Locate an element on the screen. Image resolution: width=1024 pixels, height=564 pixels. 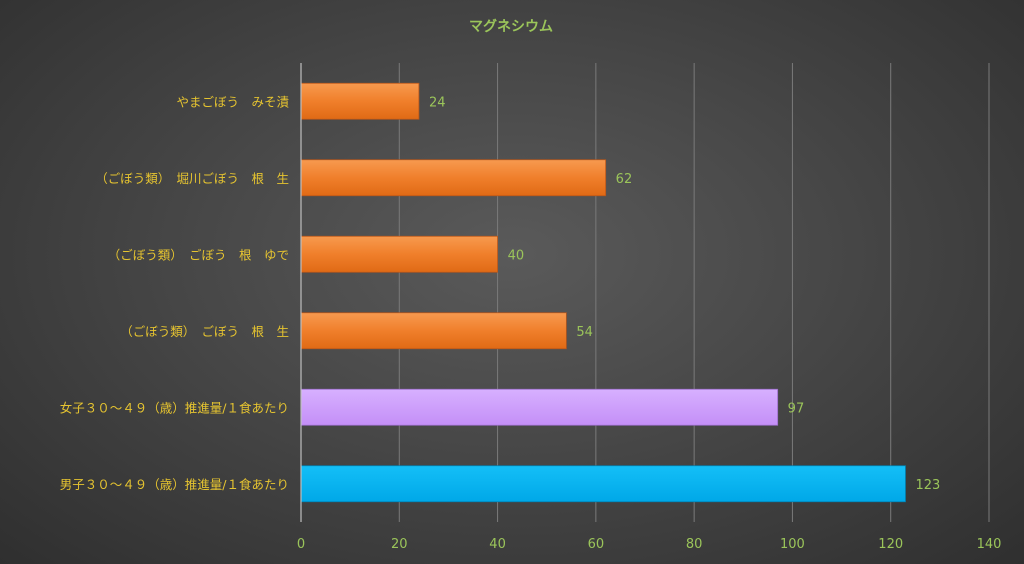
x-tick-label: 120 is located at coordinates (890, 544).